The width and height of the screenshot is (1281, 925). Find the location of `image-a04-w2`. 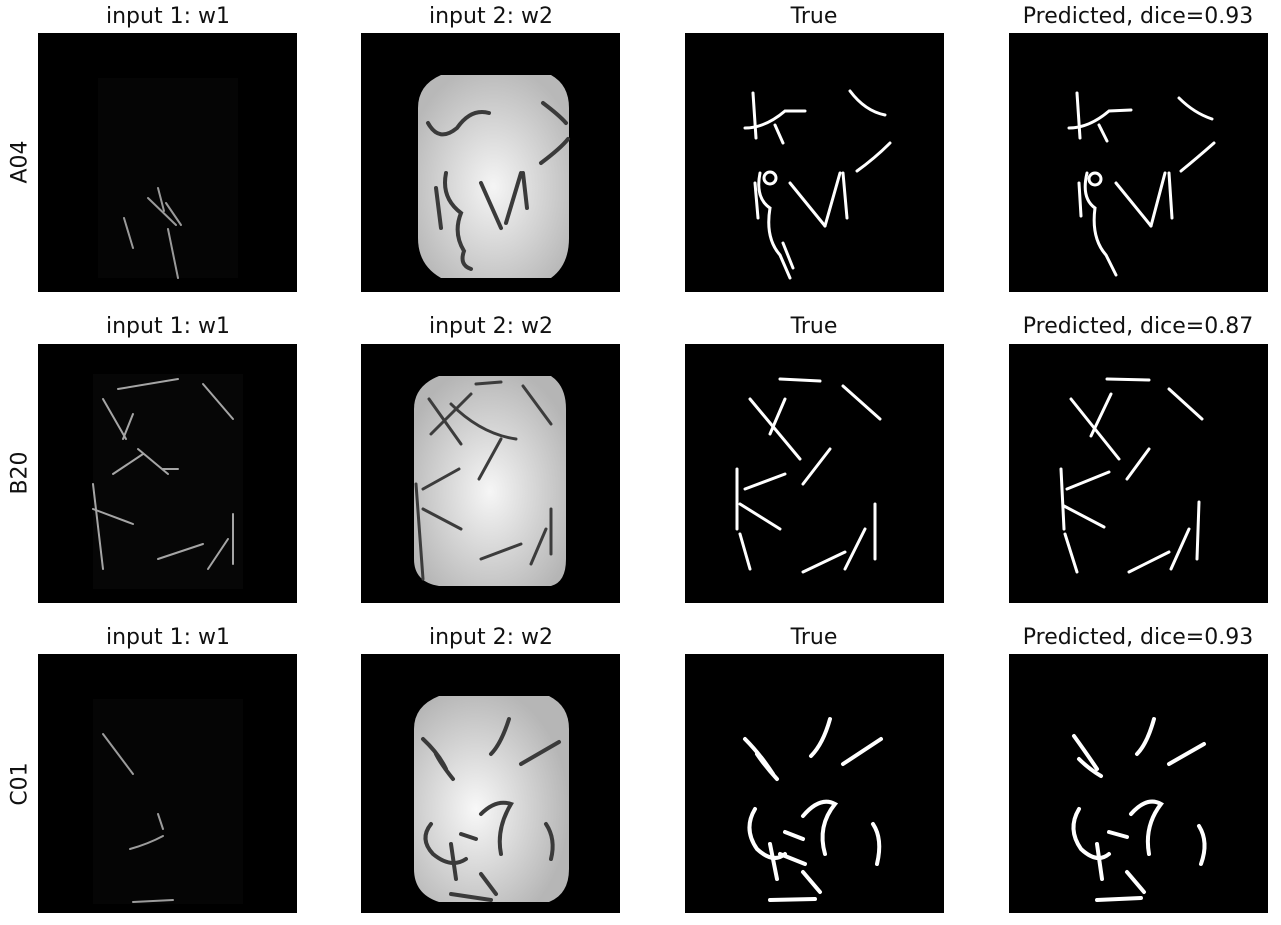

image-a04-w2 is located at coordinates (490, 162).